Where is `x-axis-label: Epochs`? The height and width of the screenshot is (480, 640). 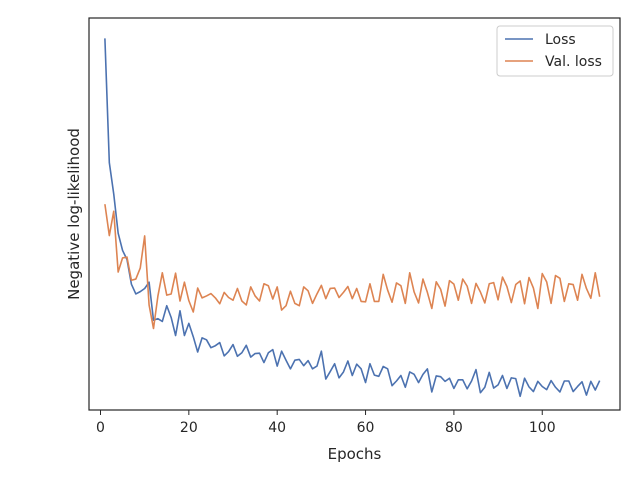 x-axis-label: Epochs is located at coordinates (355, 454).